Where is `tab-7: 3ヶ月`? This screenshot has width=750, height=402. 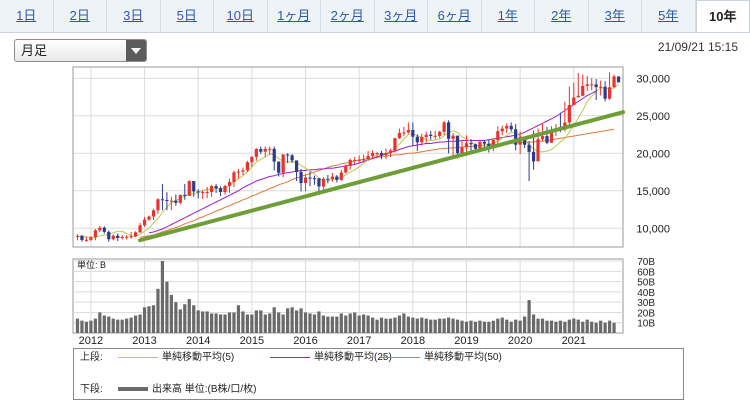 tab-7: 3ヶ月 is located at coordinates (401, 16).